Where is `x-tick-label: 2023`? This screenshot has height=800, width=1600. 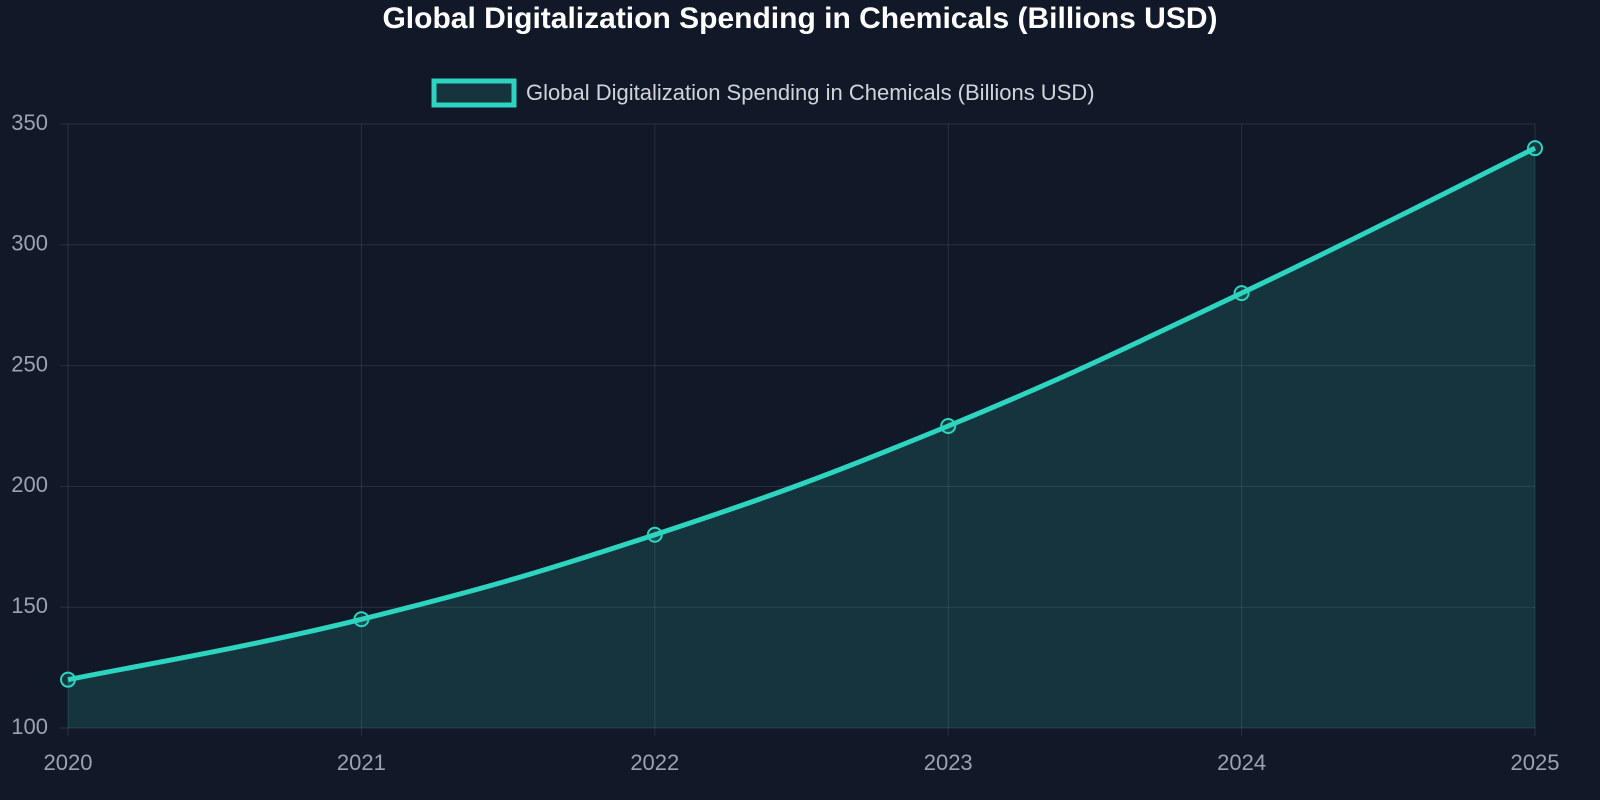
x-tick-label: 2023 is located at coordinates (948, 762).